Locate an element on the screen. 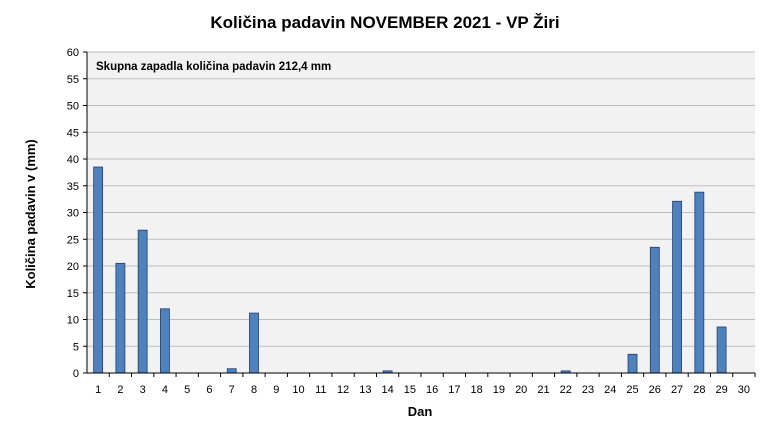 Image resolution: width=770 pixels, height=439 pixels. y-tick-label: 0 is located at coordinates (76, 374).